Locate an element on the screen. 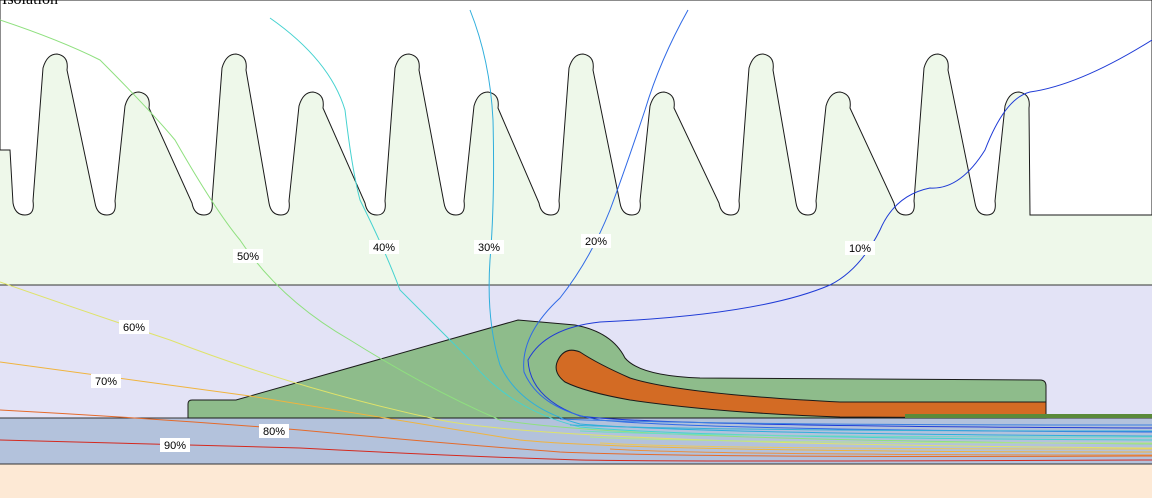  contour-label-text: 40% is located at coordinates (384, 248).